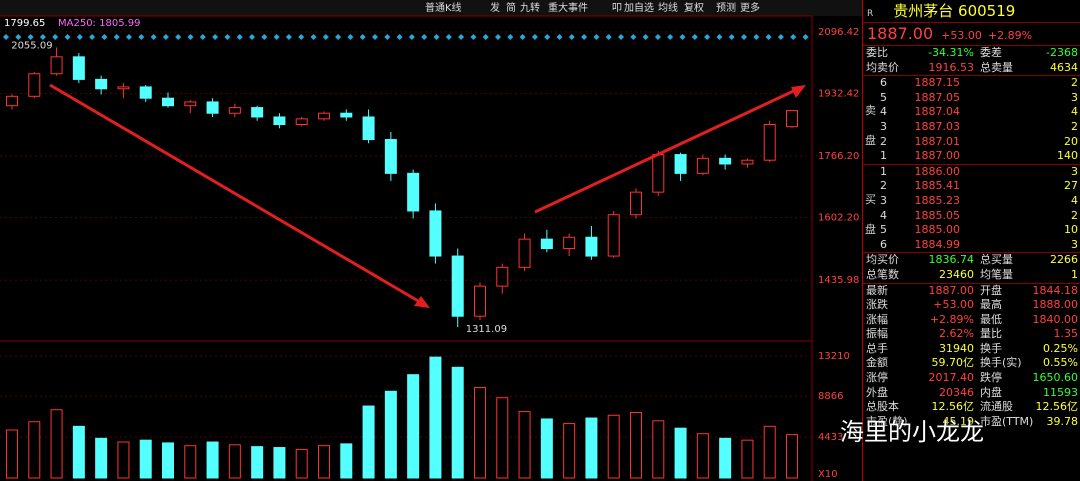 The image size is (1080, 481). Describe the element at coordinates (951, 378) in the screenshot. I see `value: 2017.40` at that location.